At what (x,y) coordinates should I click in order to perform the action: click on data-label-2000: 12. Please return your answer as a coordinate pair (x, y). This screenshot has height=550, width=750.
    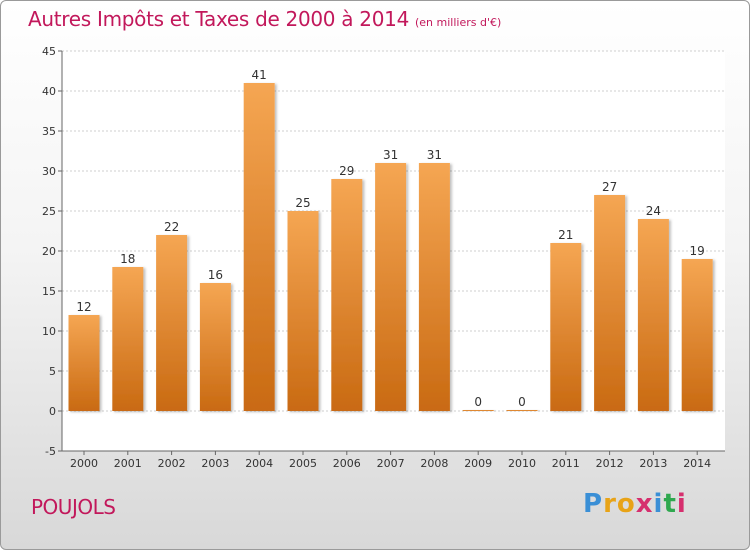
    Looking at the image, I should click on (83, 307).